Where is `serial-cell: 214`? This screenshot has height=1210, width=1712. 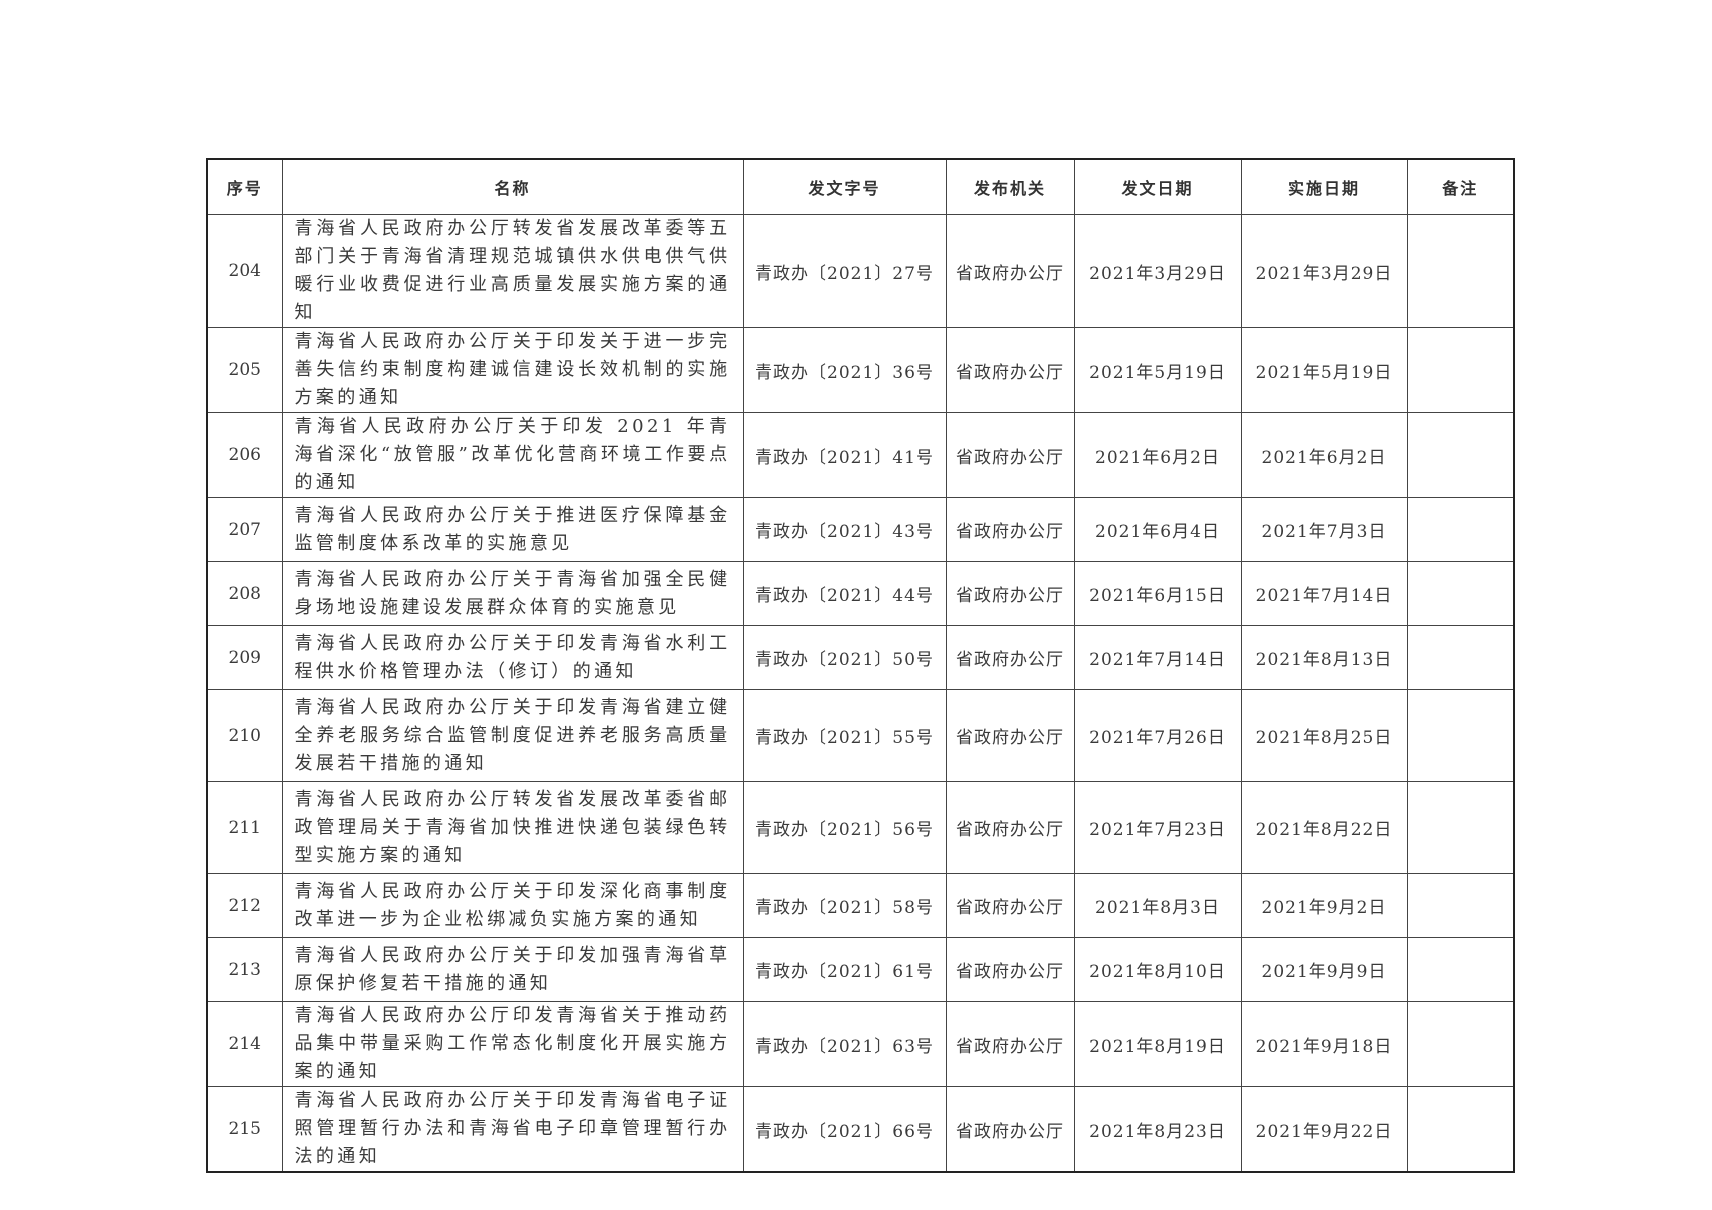
serial-cell: 214 is located at coordinates (244, 1044).